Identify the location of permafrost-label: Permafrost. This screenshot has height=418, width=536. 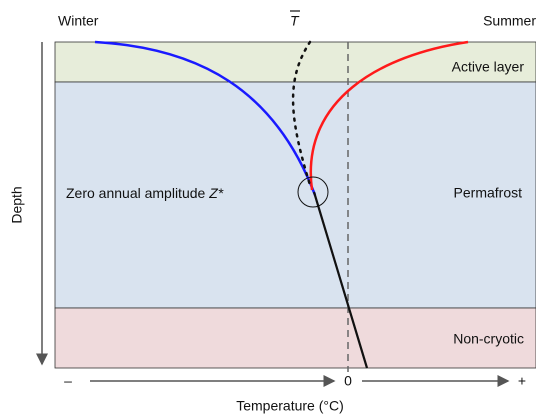
(488, 193).